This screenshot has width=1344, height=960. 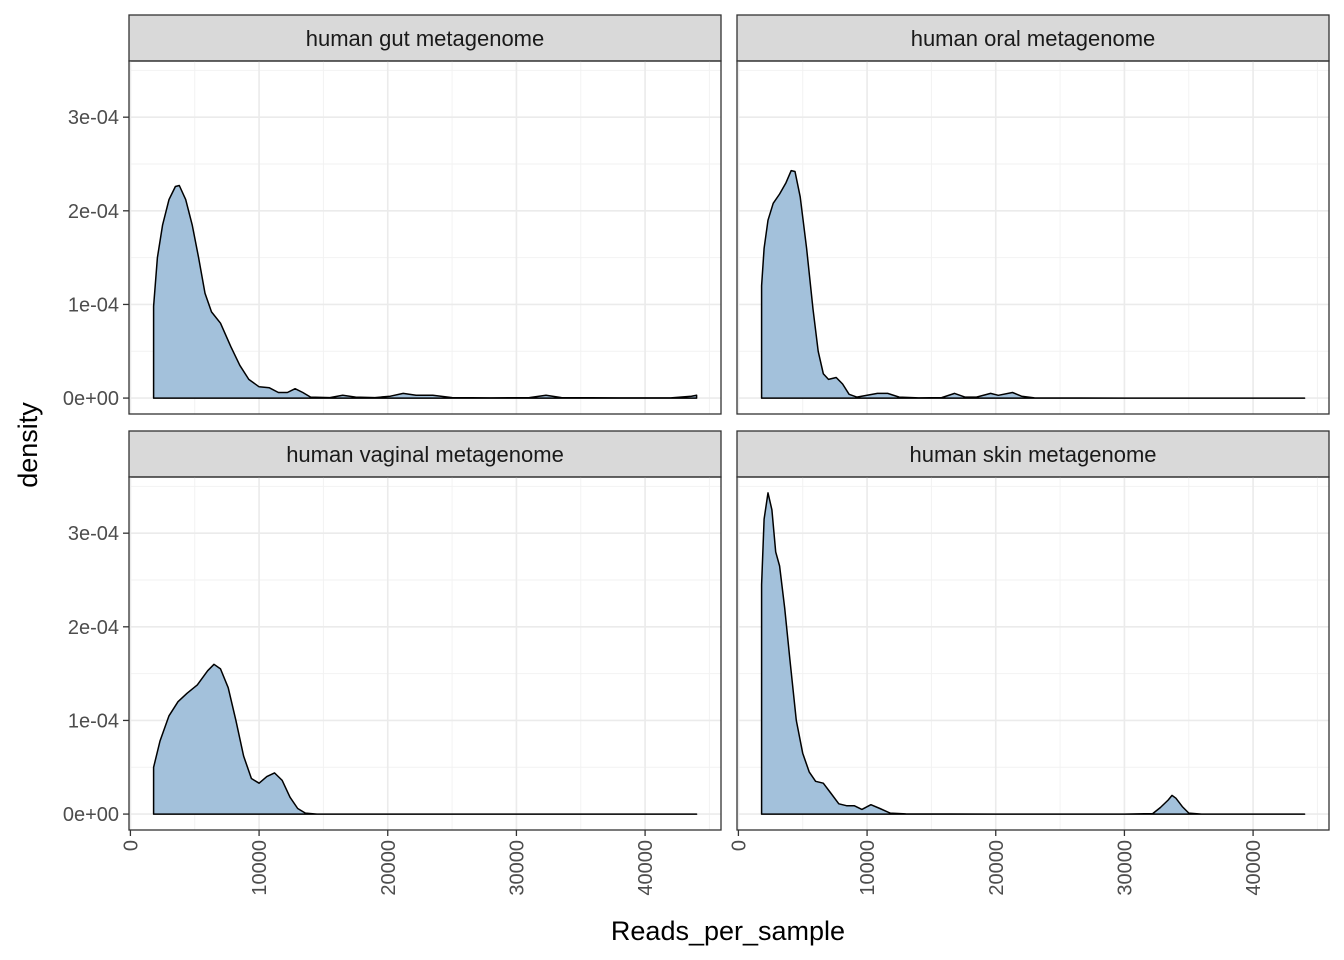 What do you see at coordinates (728, 931) in the screenshot?
I see `x-axis-title: Reads_per_sample` at bounding box center [728, 931].